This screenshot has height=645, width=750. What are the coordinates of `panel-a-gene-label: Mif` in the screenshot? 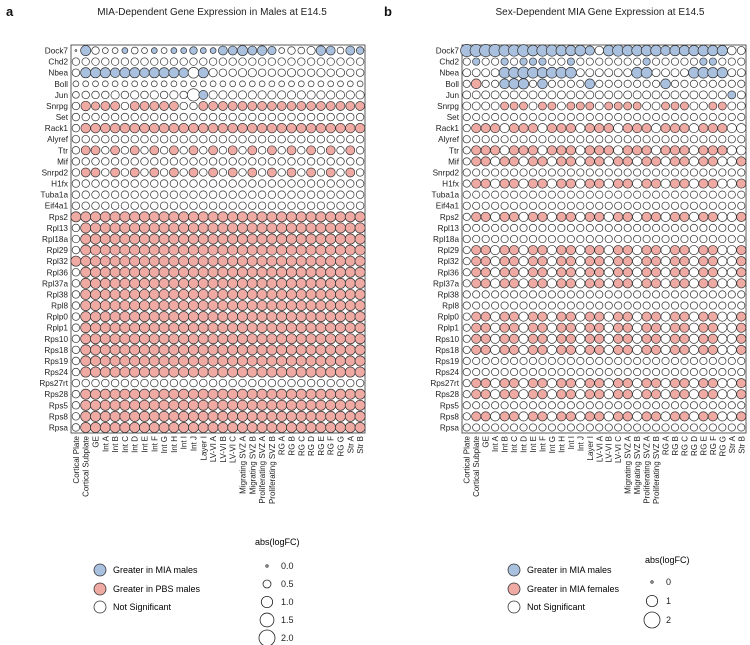 It's located at (63, 161).